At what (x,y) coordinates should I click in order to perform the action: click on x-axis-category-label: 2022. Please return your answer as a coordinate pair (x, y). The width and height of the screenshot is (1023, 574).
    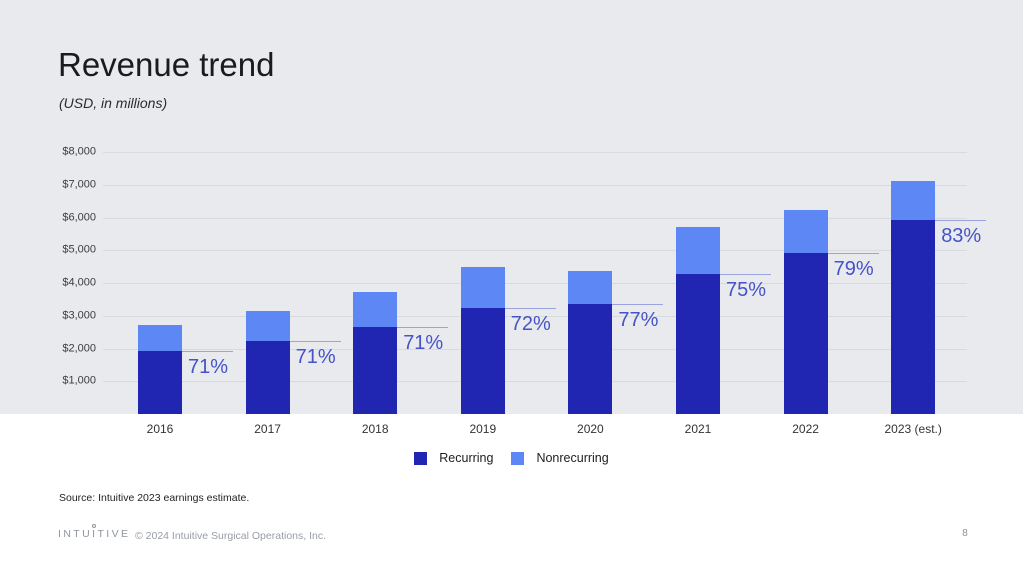
    Looking at the image, I should click on (805, 429).